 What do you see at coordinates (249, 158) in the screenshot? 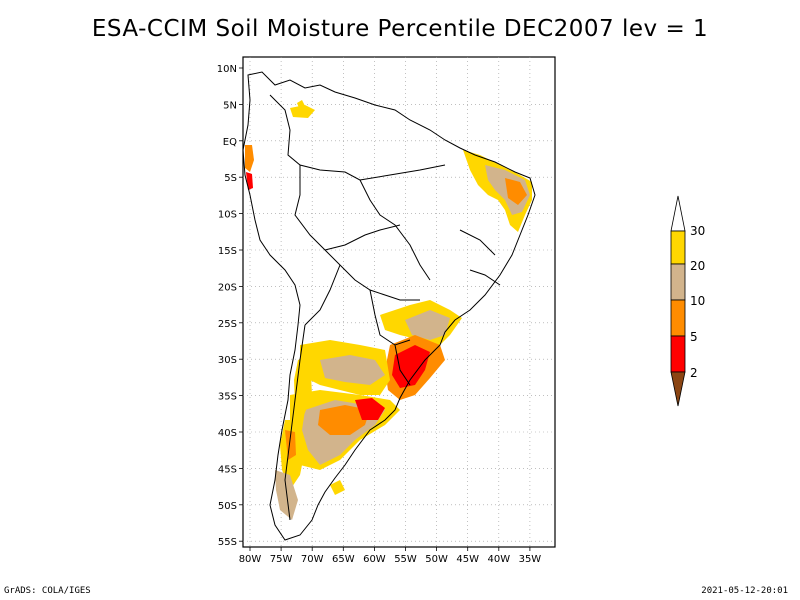
I see `ecuador-orange` at bounding box center [249, 158].